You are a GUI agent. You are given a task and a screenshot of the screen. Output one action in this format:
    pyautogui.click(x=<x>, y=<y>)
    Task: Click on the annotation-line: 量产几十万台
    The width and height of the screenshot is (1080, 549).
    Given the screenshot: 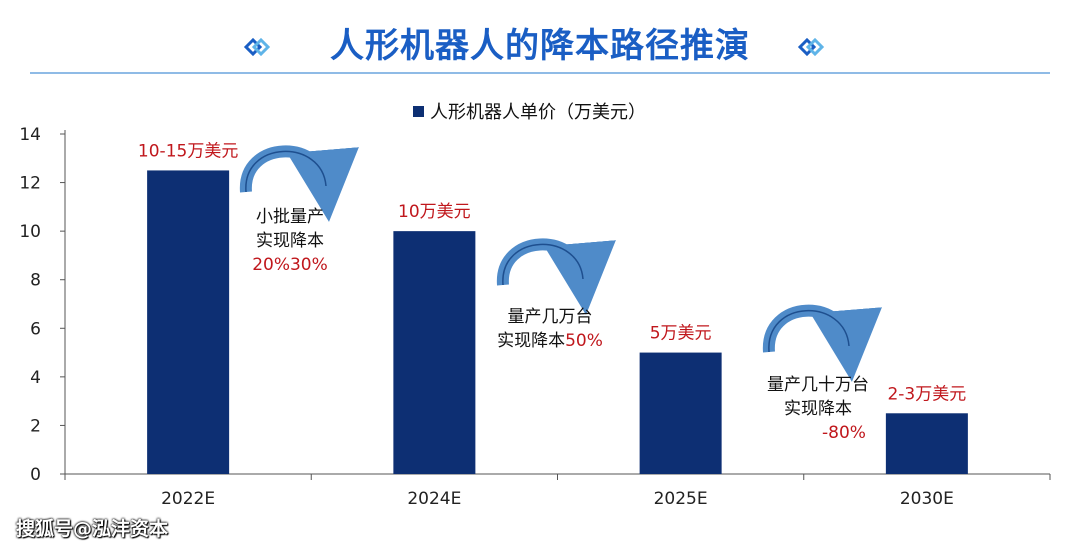 What is the action you would take?
    pyautogui.click(x=818, y=385)
    